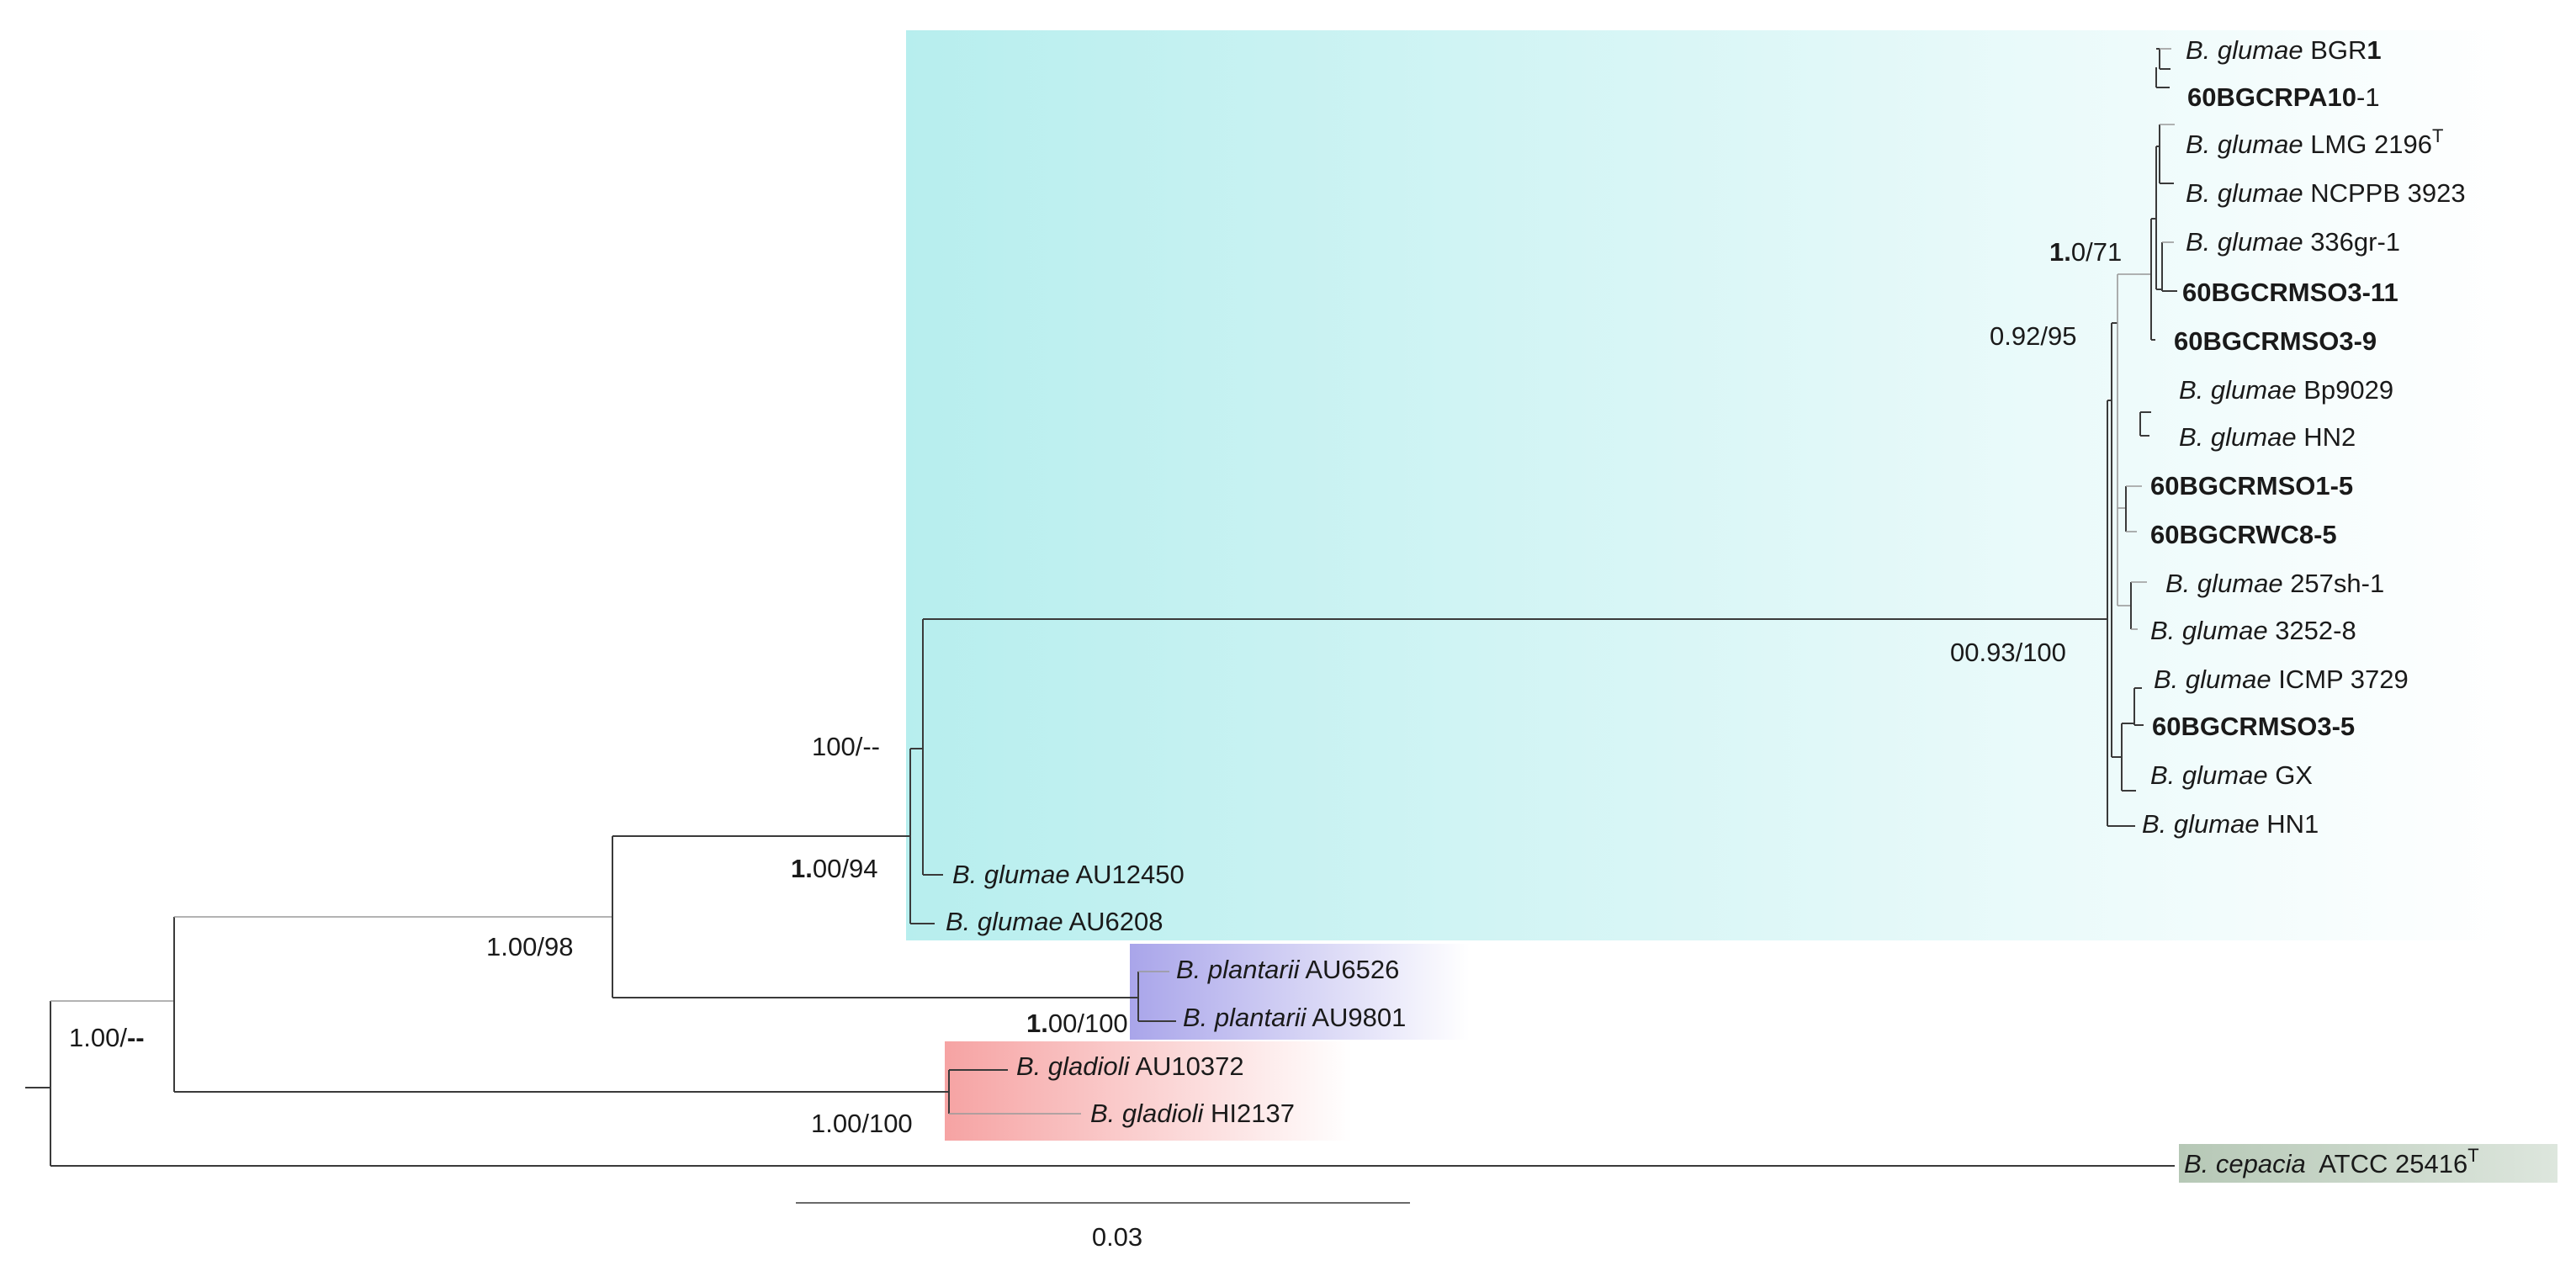 Image resolution: width=2576 pixels, height=1271 pixels. I want to click on leaf-label: 60BGCRMSO1-5, so click(2251, 485).